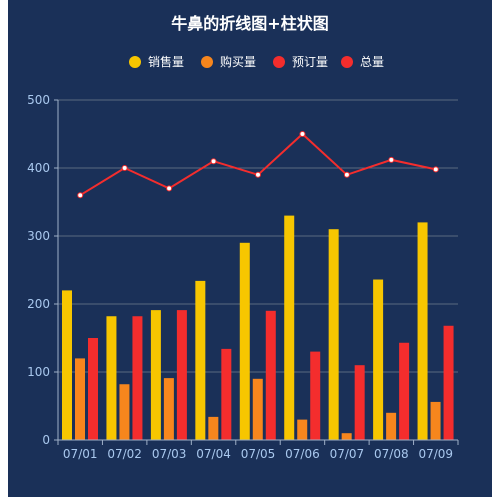 This screenshot has height=502, width=500. What do you see at coordinates (166, 61) in the screenshot?
I see `legend-label: 销售量` at bounding box center [166, 61].